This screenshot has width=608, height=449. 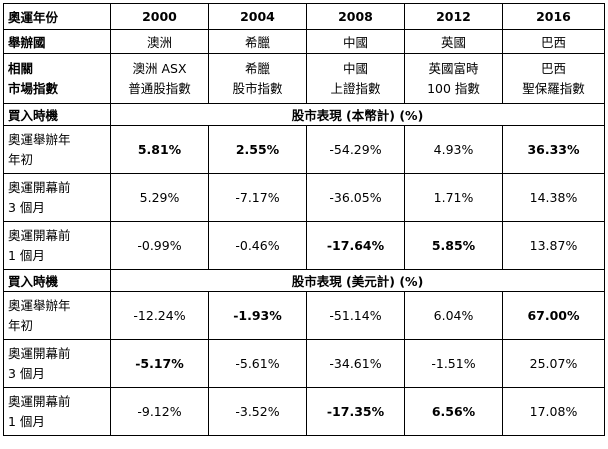 I want to click on host-cell: 巴西, so click(x=553, y=41).